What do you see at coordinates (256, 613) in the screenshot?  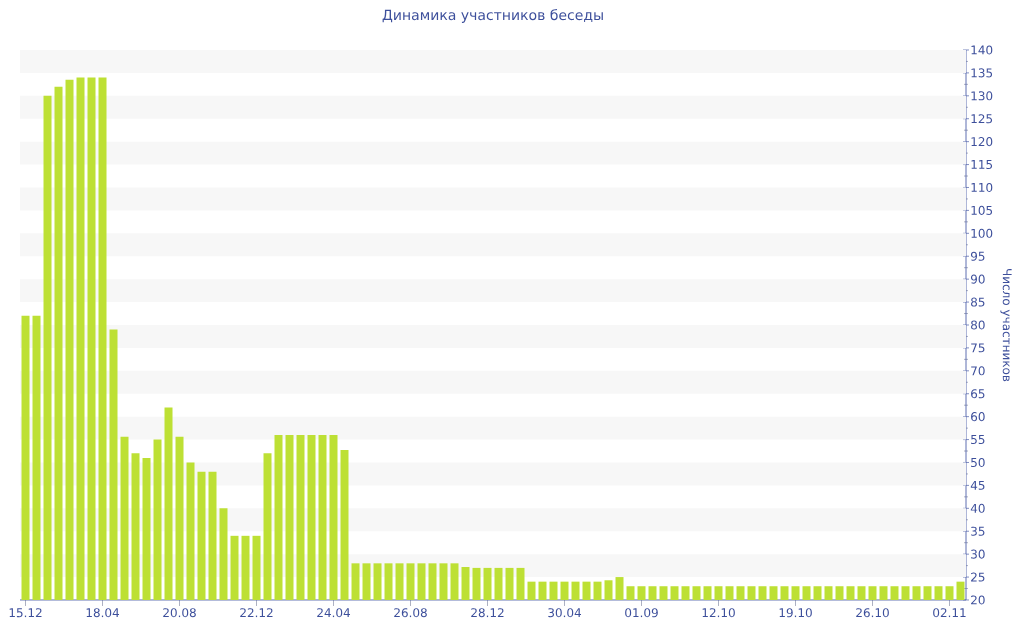 I see `x-tick-label: 22.12` at bounding box center [256, 613].